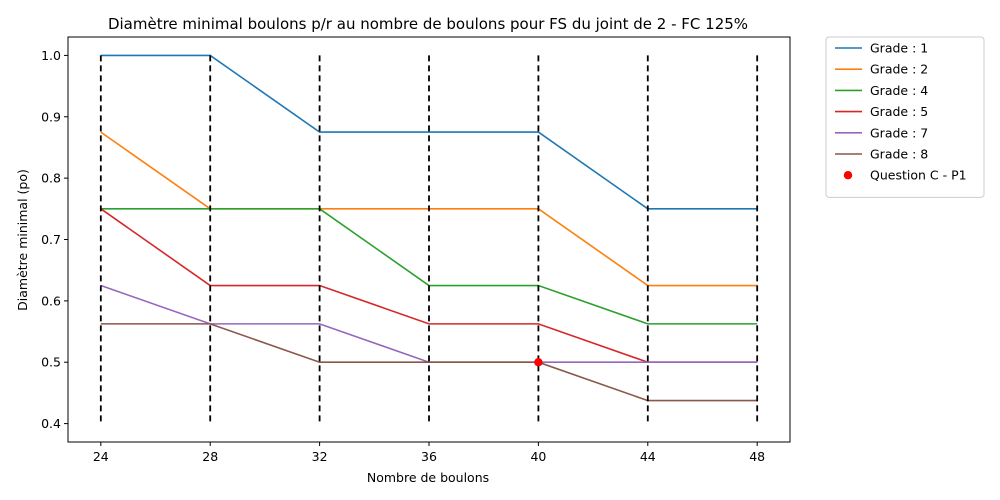 Image resolution: width=1000 pixels, height=500 pixels. I want to click on x-tick-label: 48, so click(757, 456).